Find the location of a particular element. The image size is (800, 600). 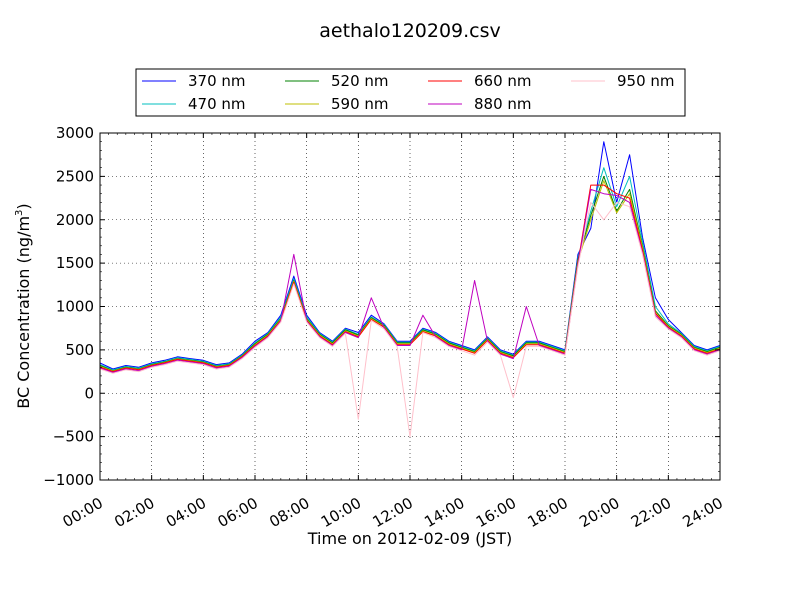

y-tick-label: −1000 is located at coordinates (68, 480).